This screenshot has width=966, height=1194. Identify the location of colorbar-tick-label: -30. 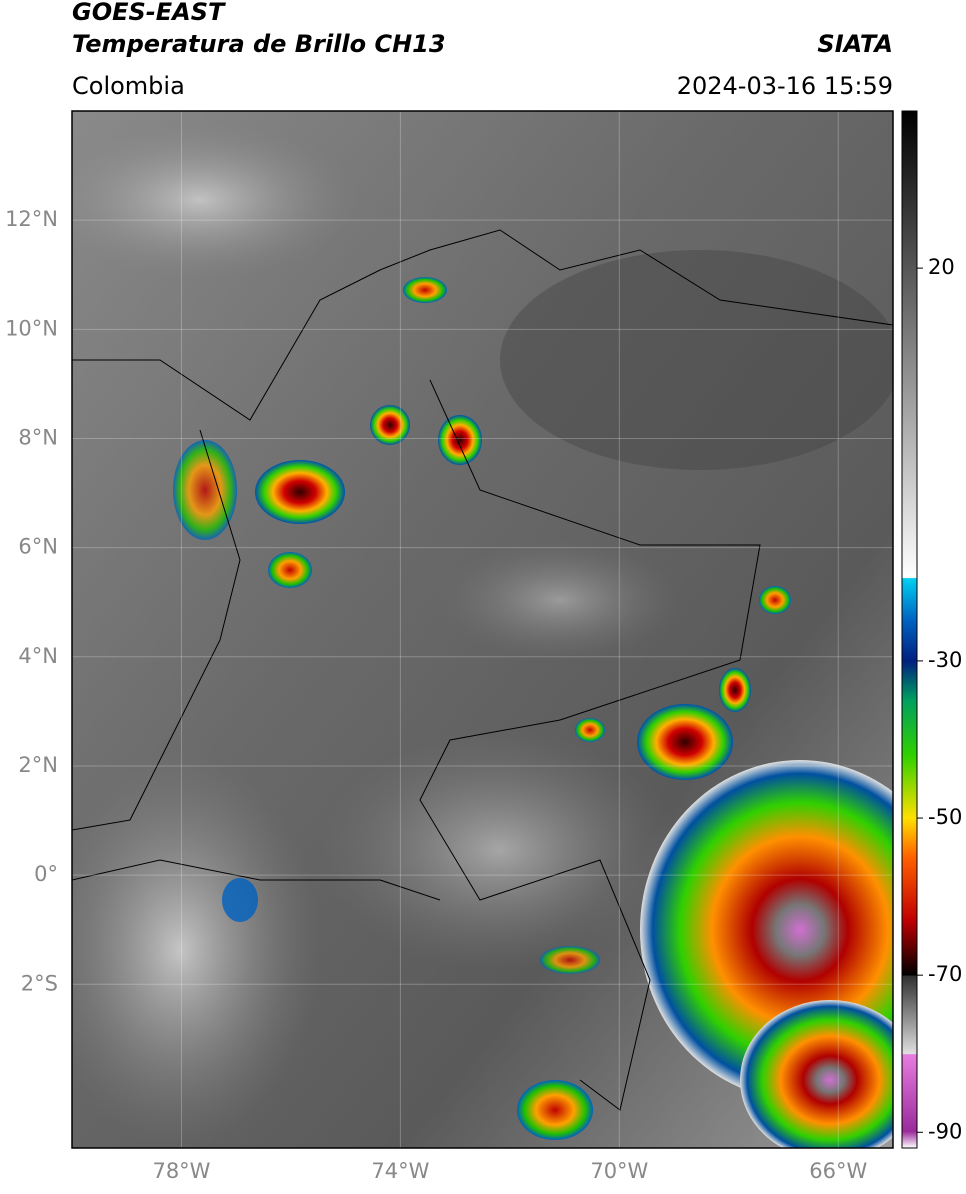
(945, 660).